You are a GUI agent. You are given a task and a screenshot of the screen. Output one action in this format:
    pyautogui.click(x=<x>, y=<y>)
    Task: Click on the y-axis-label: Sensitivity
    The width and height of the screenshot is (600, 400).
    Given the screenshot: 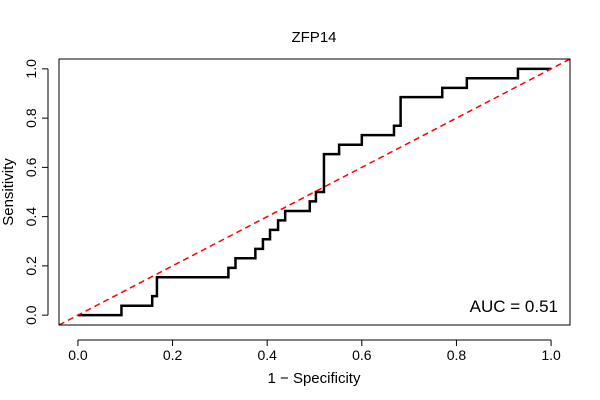 What is the action you would take?
    pyautogui.click(x=8, y=192)
    